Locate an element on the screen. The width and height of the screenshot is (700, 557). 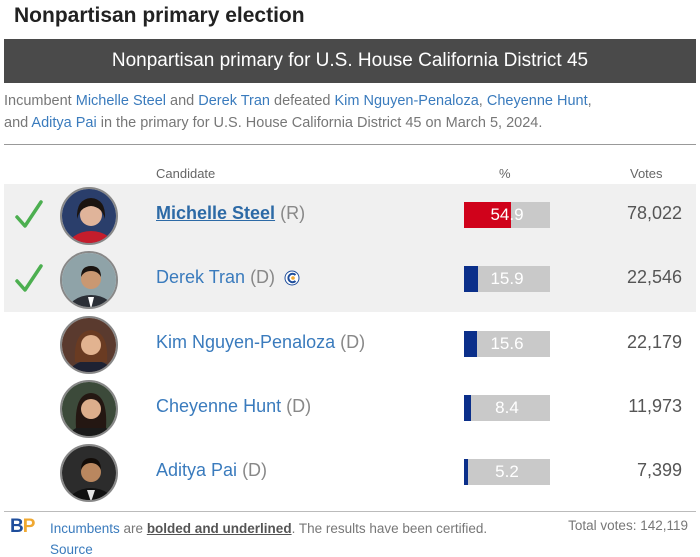
candidate-name-cell: Michelle Steel (R) is located at coordinates (230, 213).